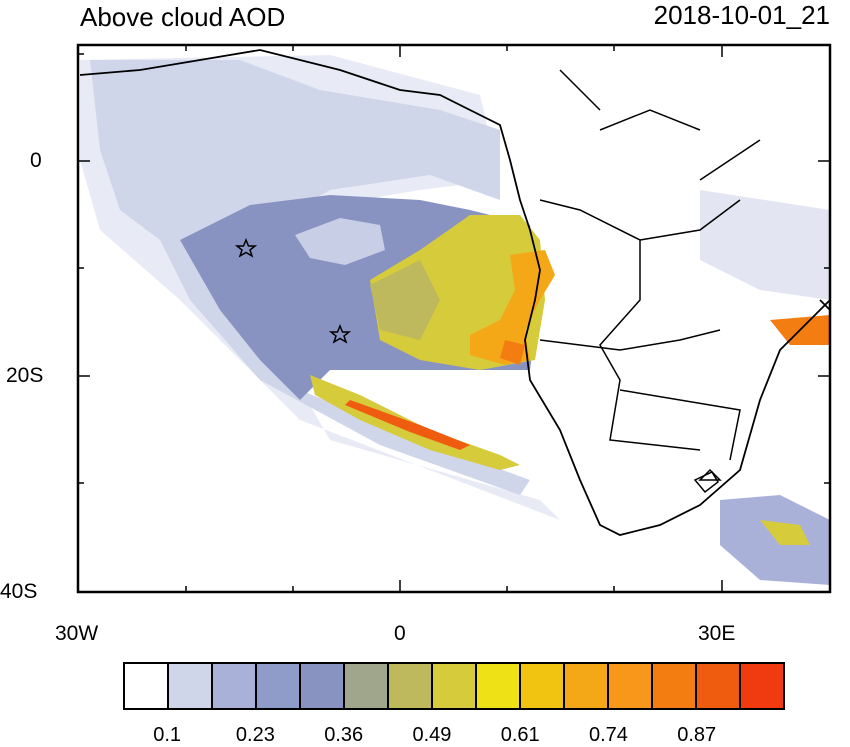  Describe the element at coordinates (36, 160) in the screenshot. I see `y-label-0: 0` at that location.